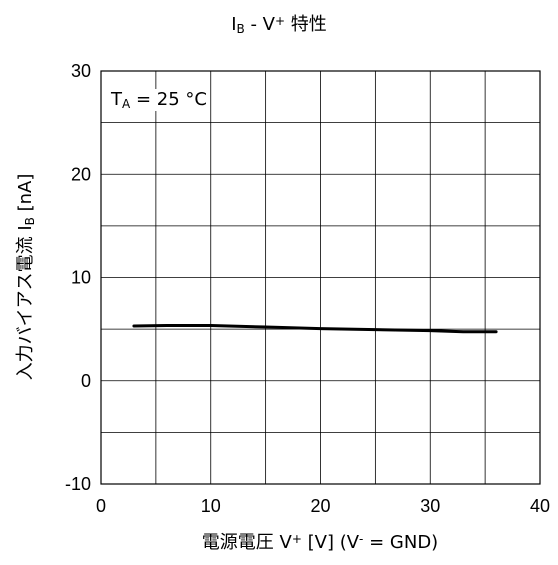 The image size is (558, 565). Describe the element at coordinates (211, 506) in the screenshot. I see `x-tick-label: 10` at that location.